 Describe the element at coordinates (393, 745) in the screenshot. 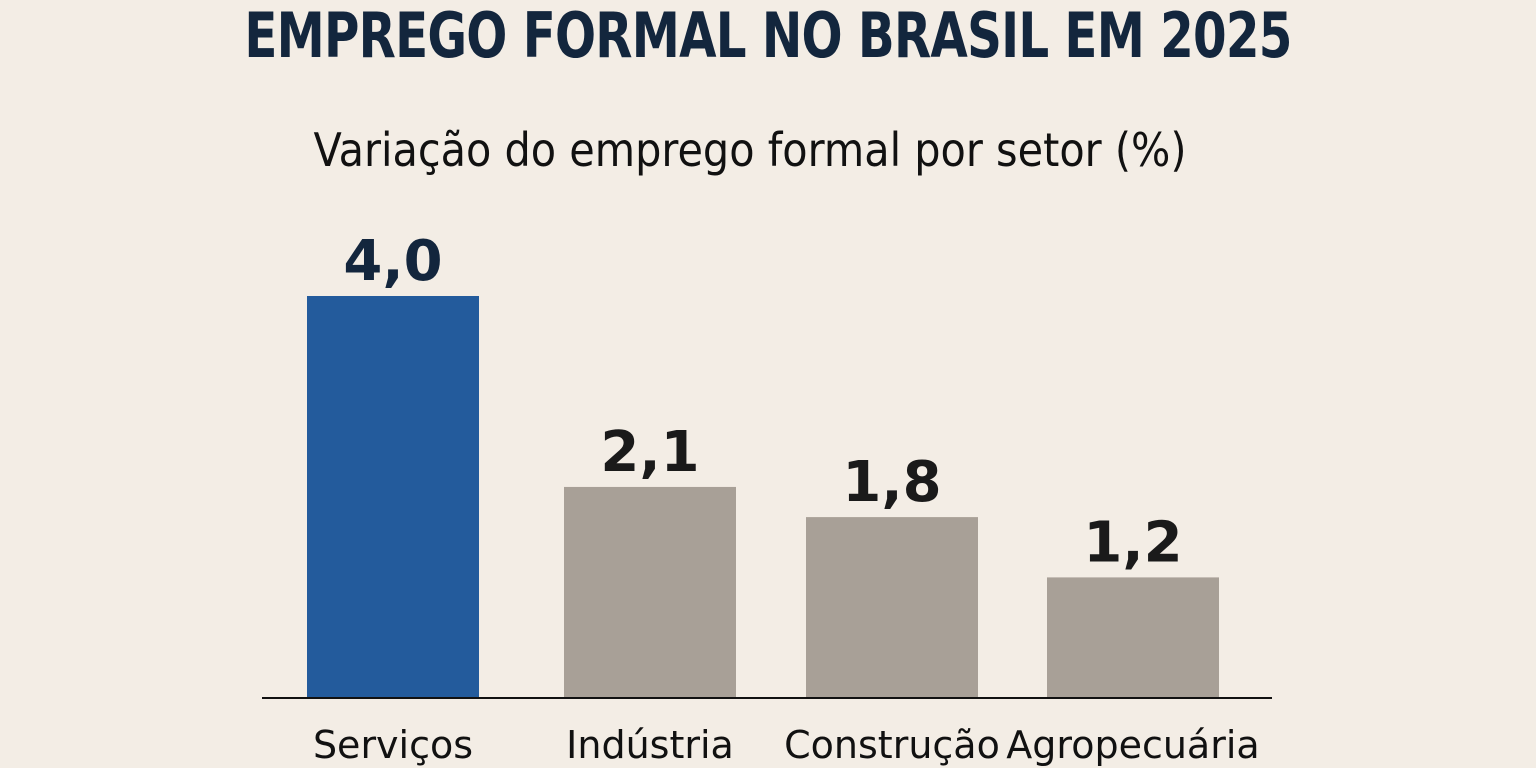

I see `category-label: Serviços` at that location.